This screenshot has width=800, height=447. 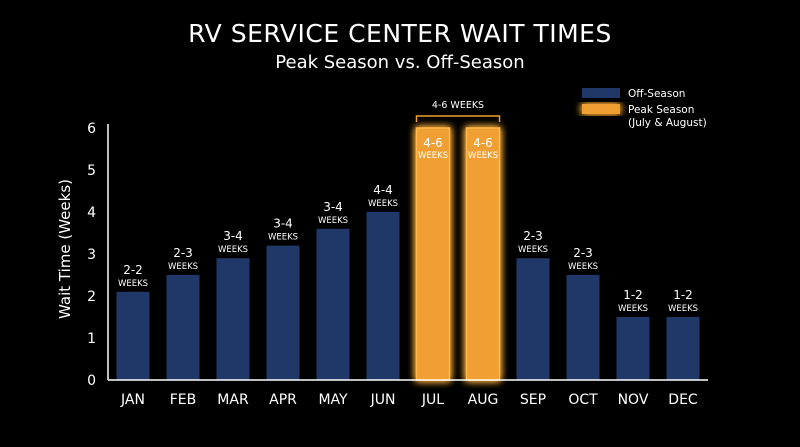 I want to click on y-tick-label: 1, so click(x=91, y=339).